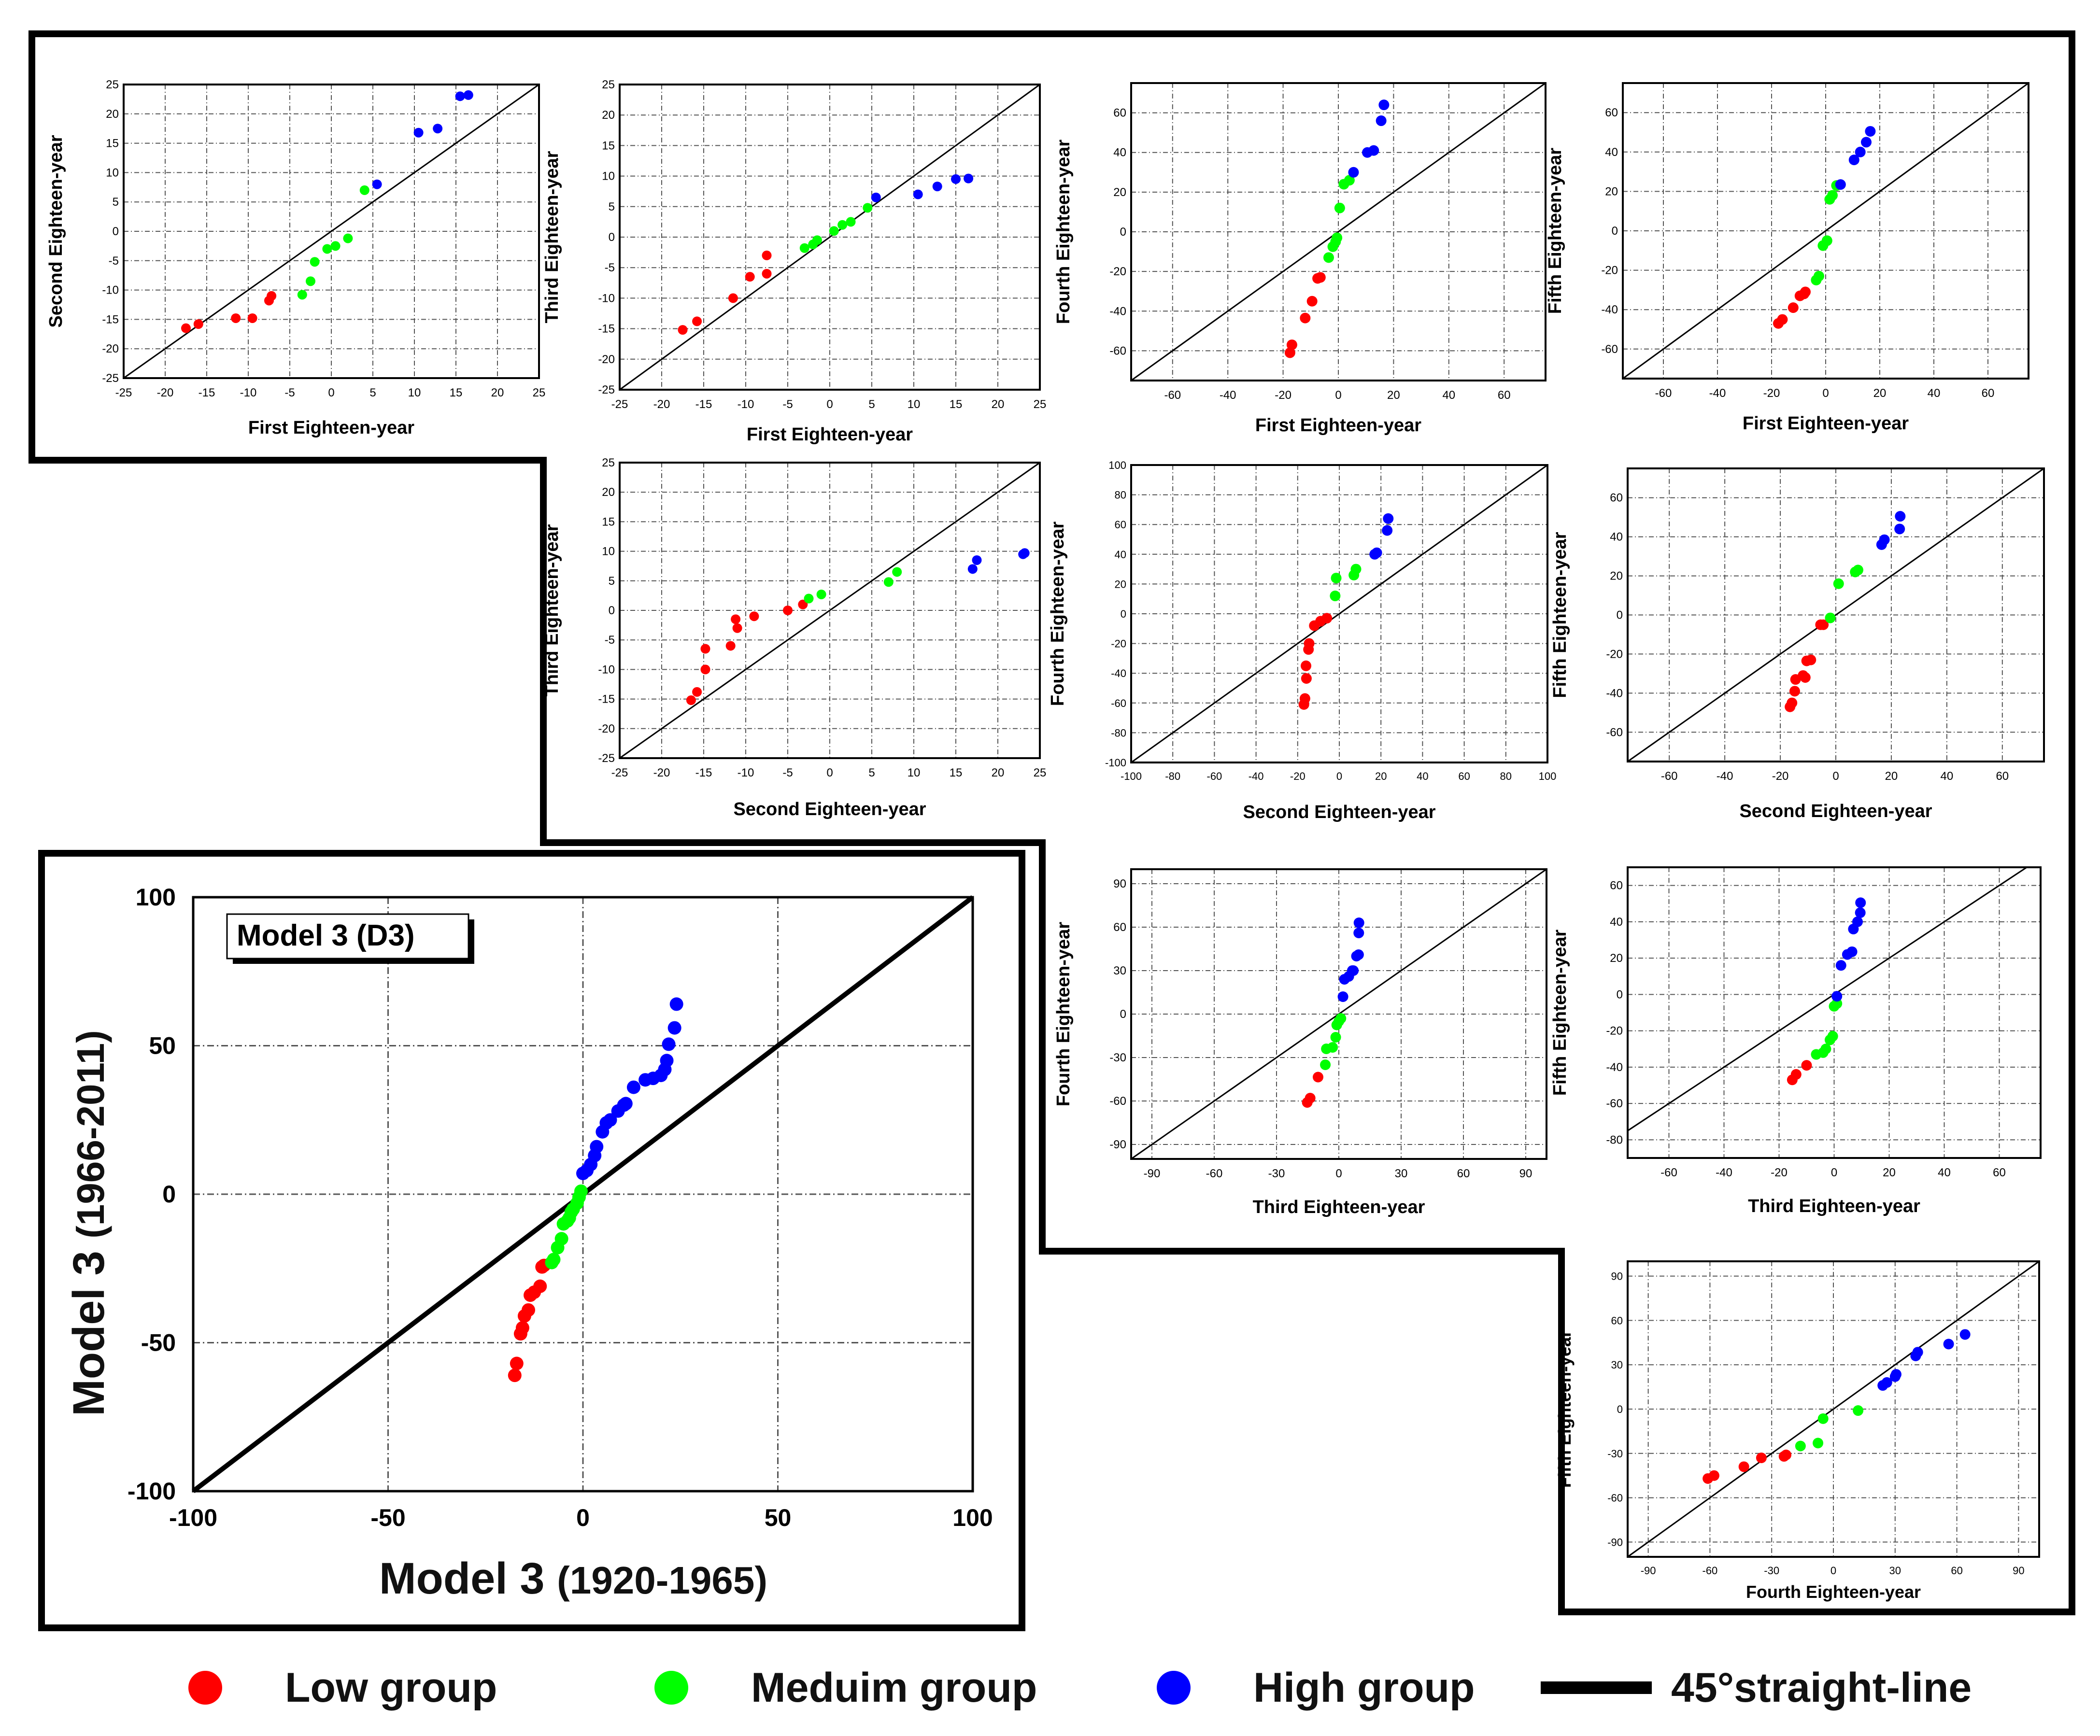  I want to click on x-axis-label: Second Eighteen-year, so click(1835, 811).